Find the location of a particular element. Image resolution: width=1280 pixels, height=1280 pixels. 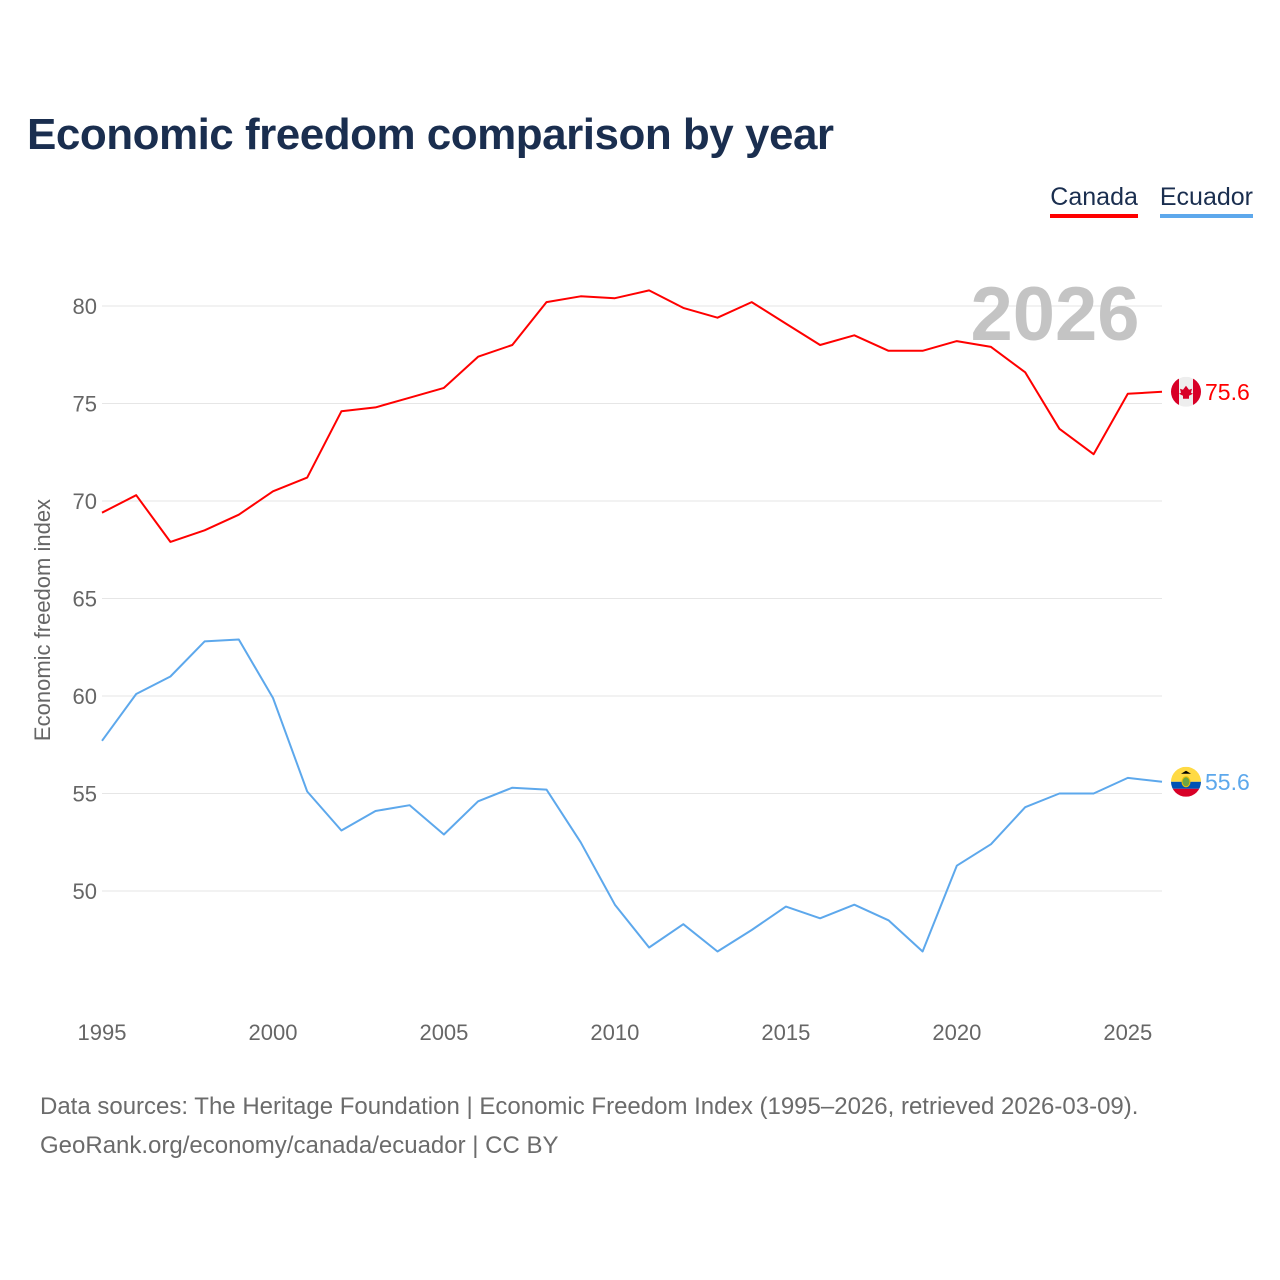

legend: Canada Ecuador is located at coordinates (1151, 200).